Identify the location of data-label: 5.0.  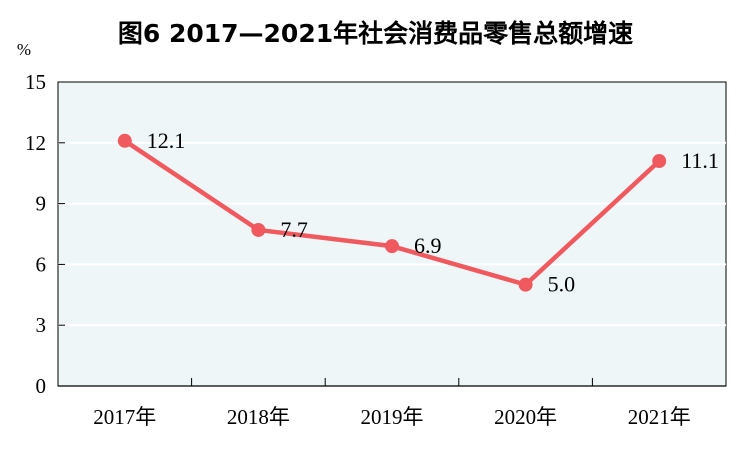
(562, 284).